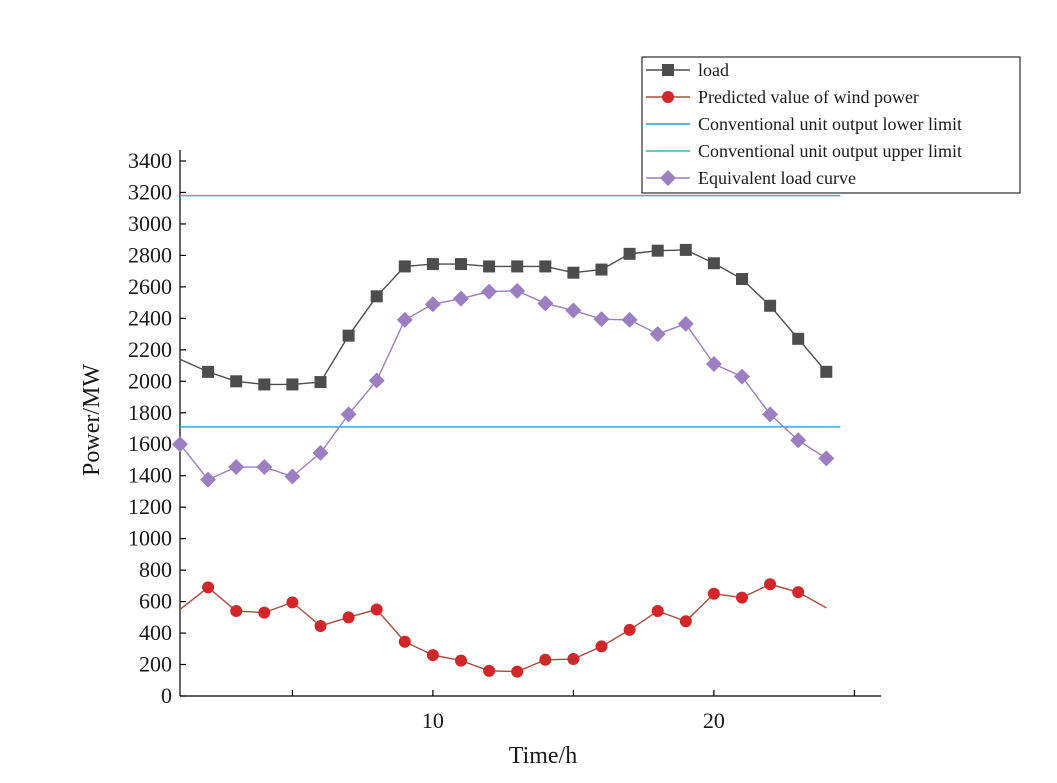 The height and width of the screenshot is (783, 1057). What do you see at coordinates (573, 711) in the screenshot?
I see `x-ticks: 10 20` at bounding box center [573, 711].